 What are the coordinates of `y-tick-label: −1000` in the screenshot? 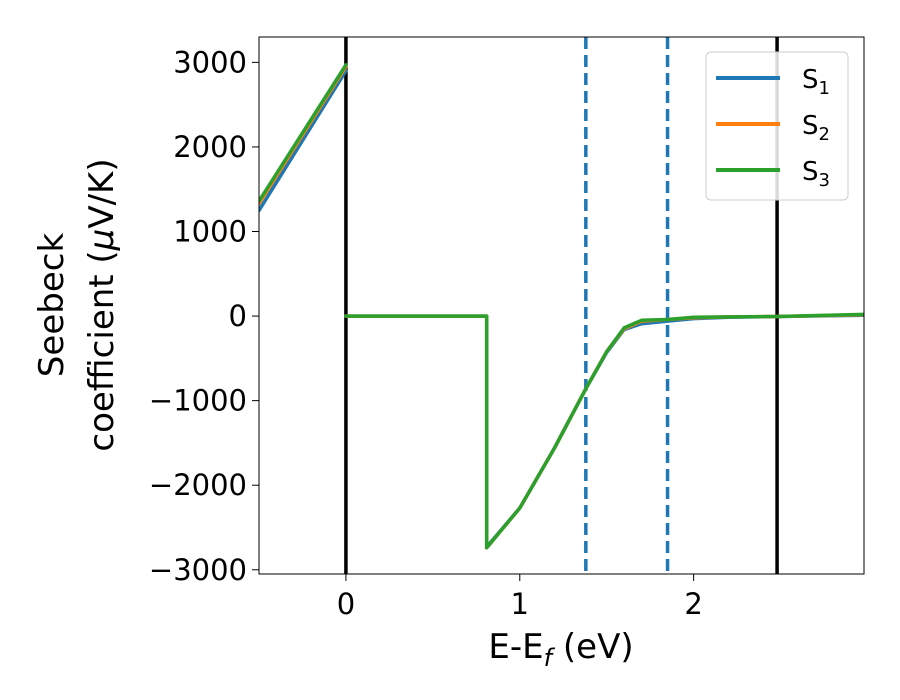 It's located at (198, 401).